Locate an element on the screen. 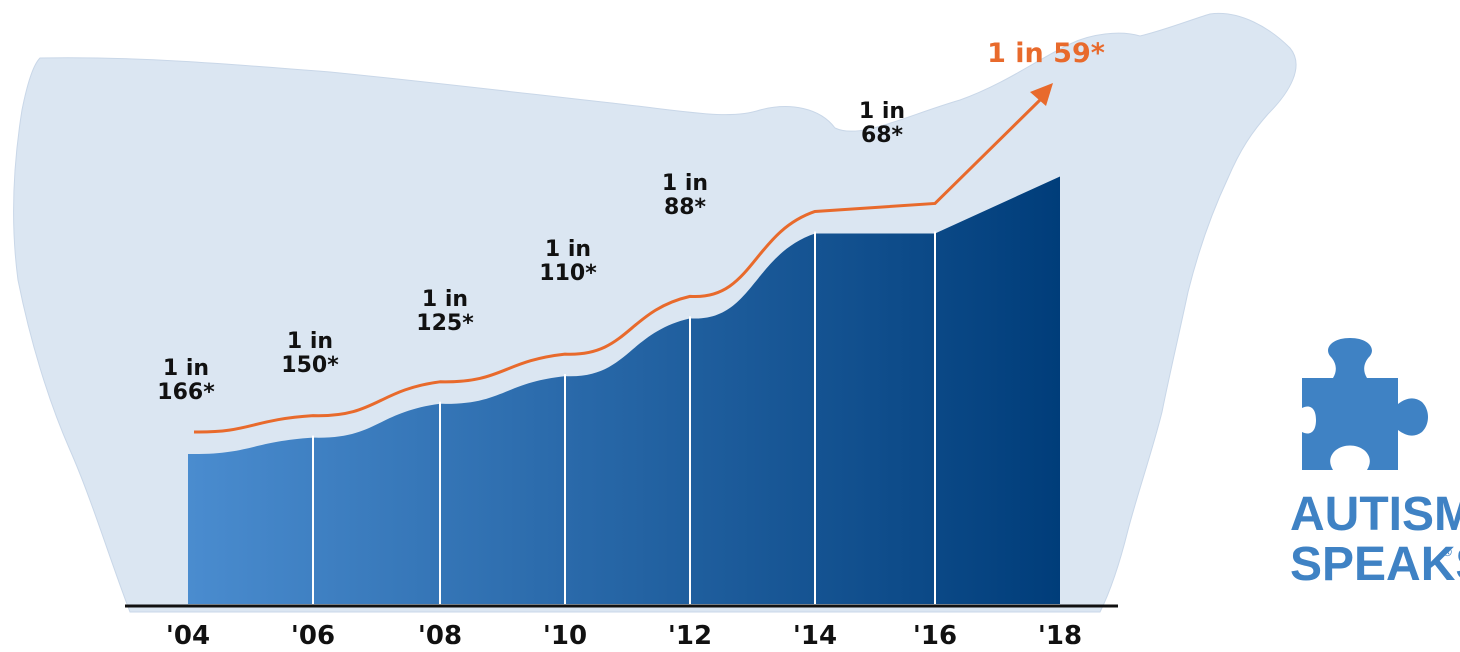 This screenshot has width=1460, height=652. data-label: 1 in 88* is located at coordinates (685, 195).